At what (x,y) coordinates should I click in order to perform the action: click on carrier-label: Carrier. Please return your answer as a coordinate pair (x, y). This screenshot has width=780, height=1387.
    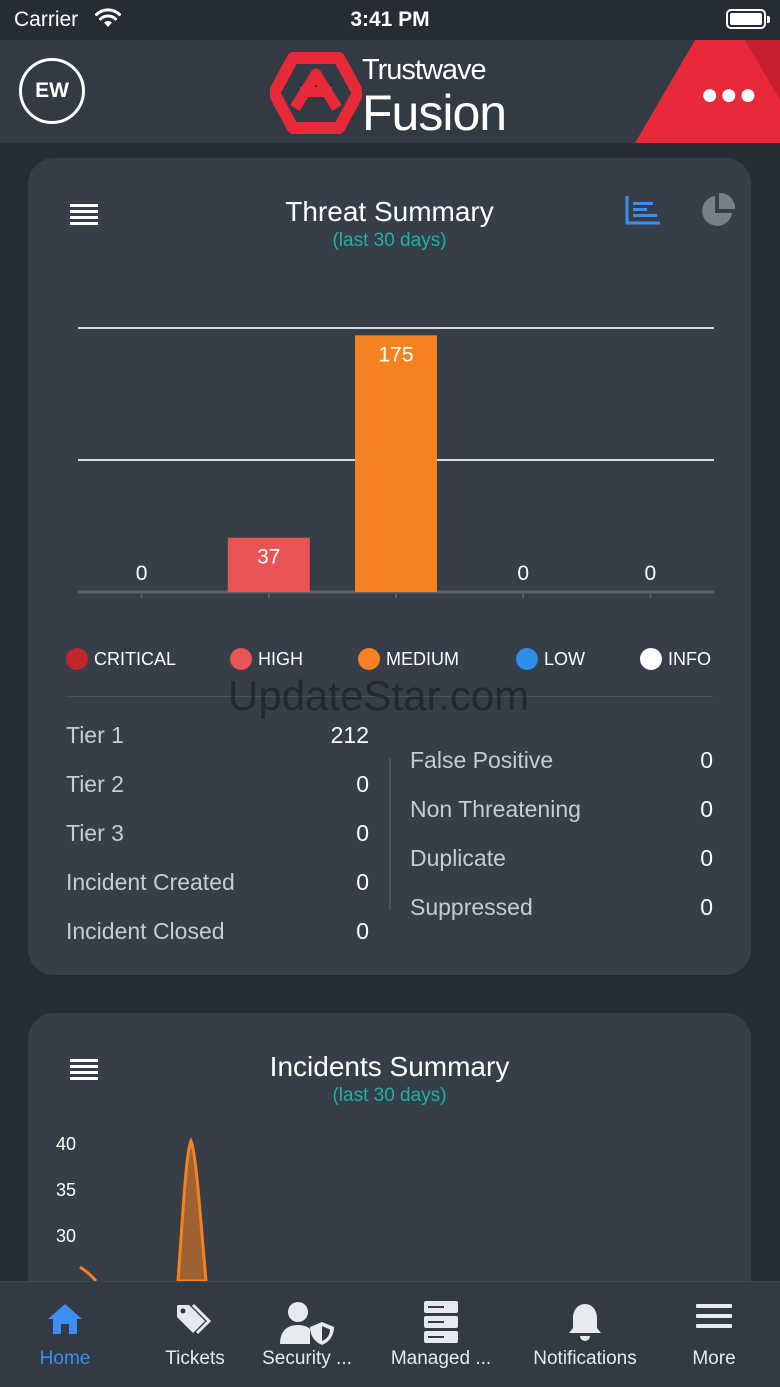
    Looking at the image, I should click on (46, 19).